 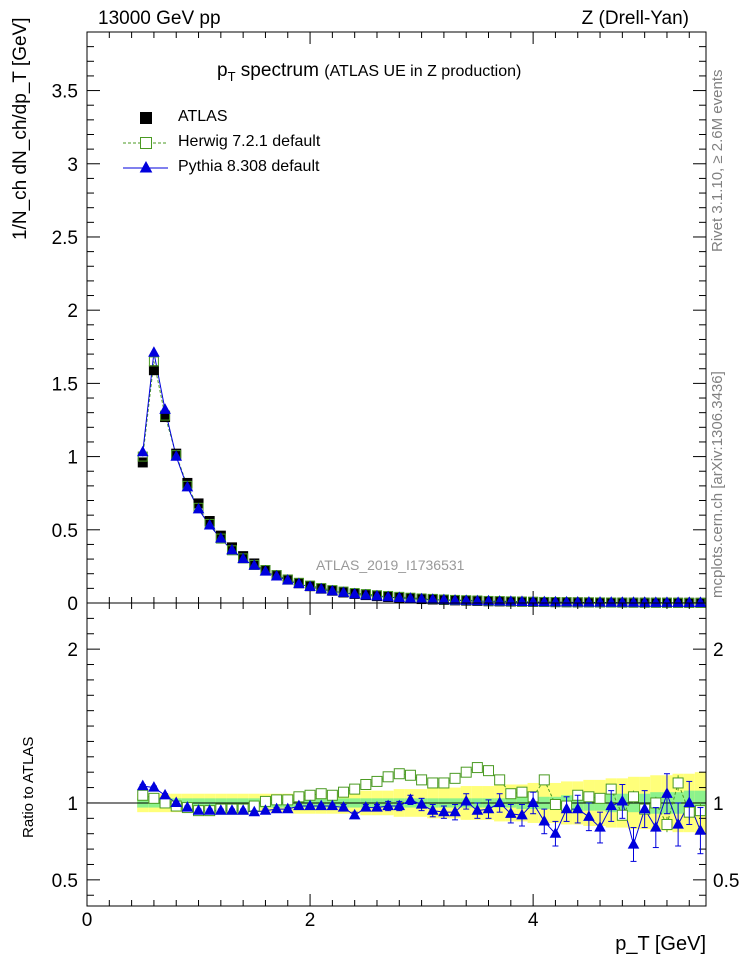 What do you see at coordinates (369, 72) in the screenshot?
I see `chart-title: pT spectrum (ATLAS UE in Z production)` at bounding box center [369, 72].